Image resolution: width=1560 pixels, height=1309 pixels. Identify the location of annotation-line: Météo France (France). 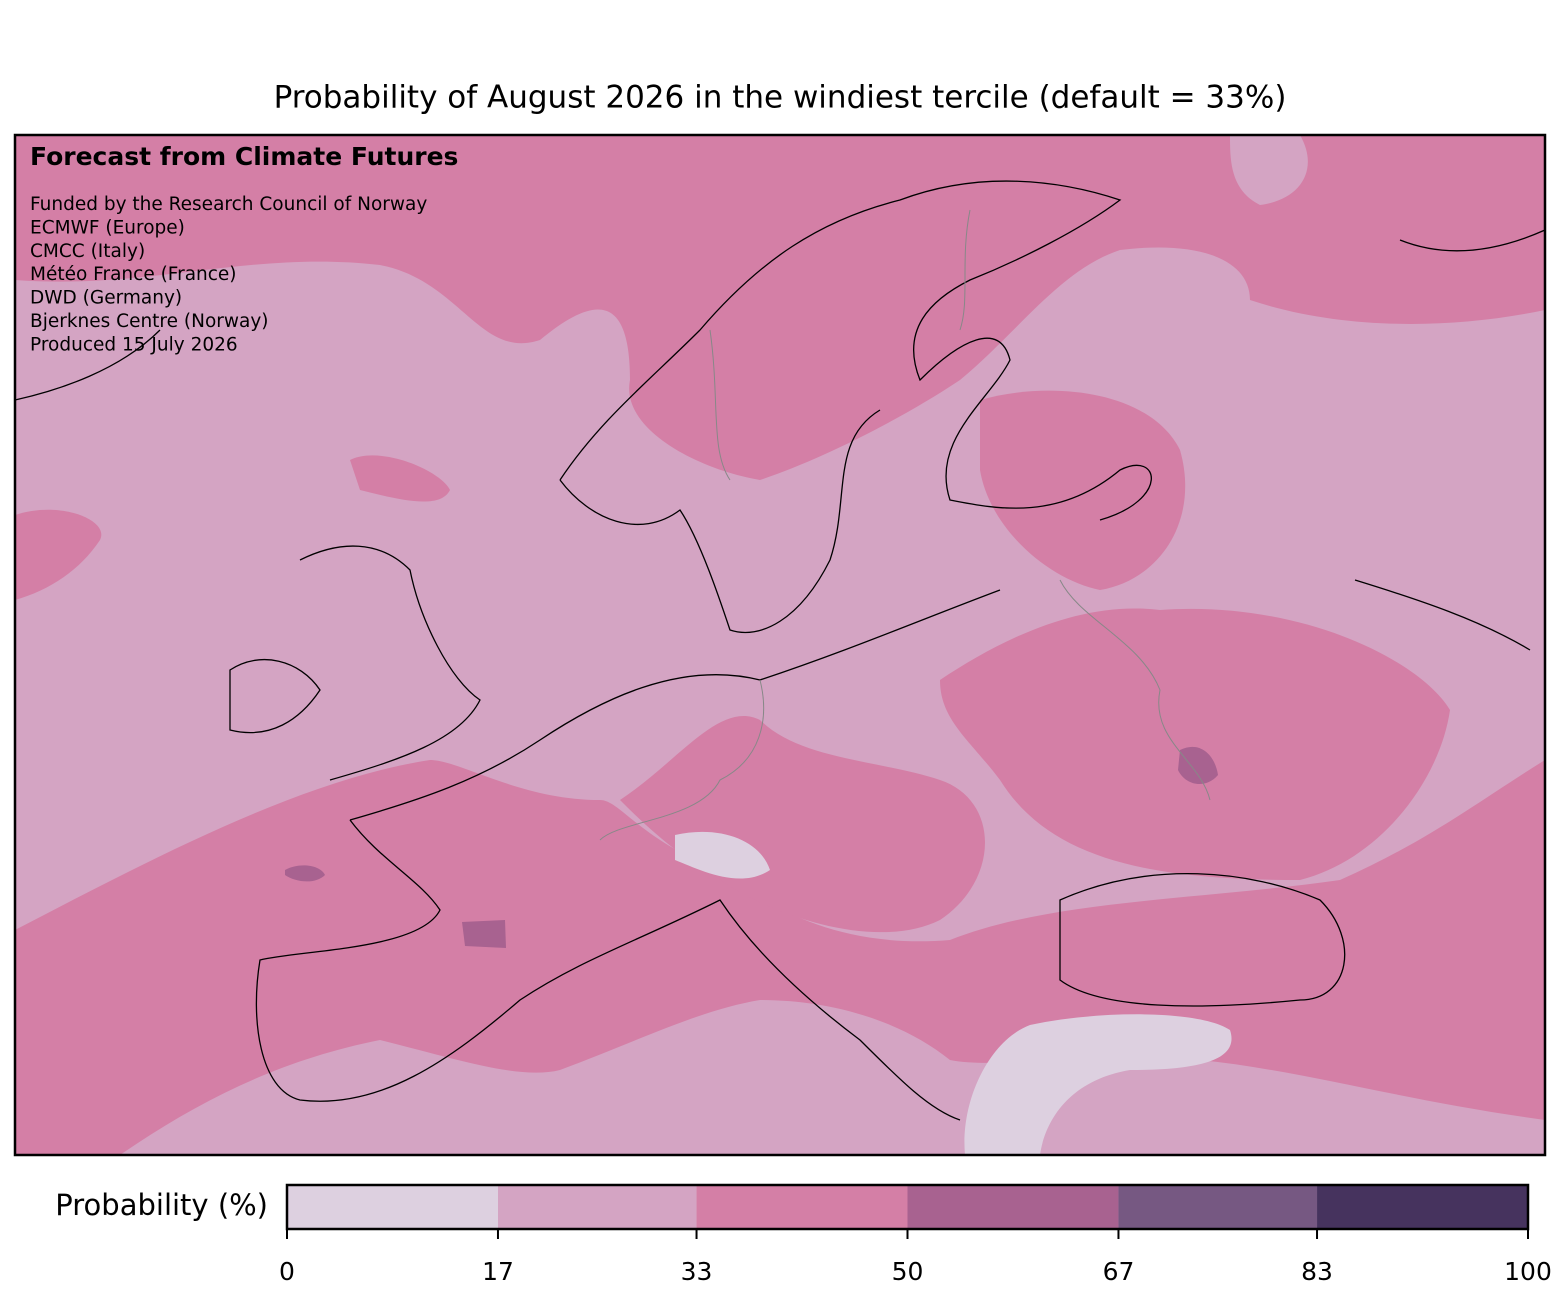
(133, 274).